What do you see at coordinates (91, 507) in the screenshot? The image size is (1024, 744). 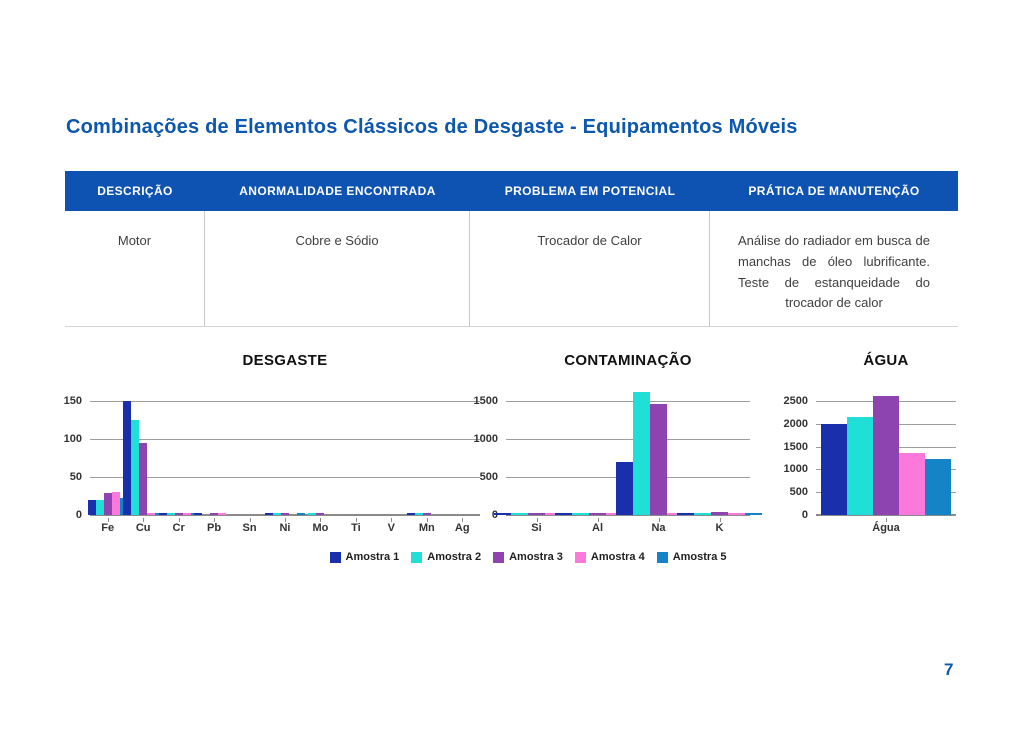 I see `bar-amostra-1-fe` at bounding box center [91, 507].